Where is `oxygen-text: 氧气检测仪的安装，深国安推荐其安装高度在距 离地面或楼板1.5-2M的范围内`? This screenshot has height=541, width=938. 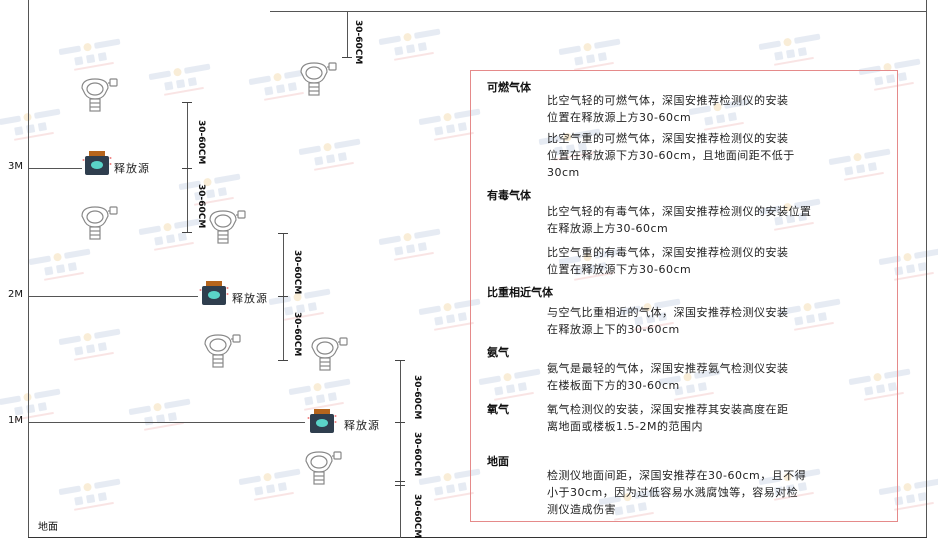
oxygen-text: 氧气检测仪的安装，深国安推荐其安装高度在距 离地面或楼板1.5-2M的范围内 is located at coordinates (668, 418).